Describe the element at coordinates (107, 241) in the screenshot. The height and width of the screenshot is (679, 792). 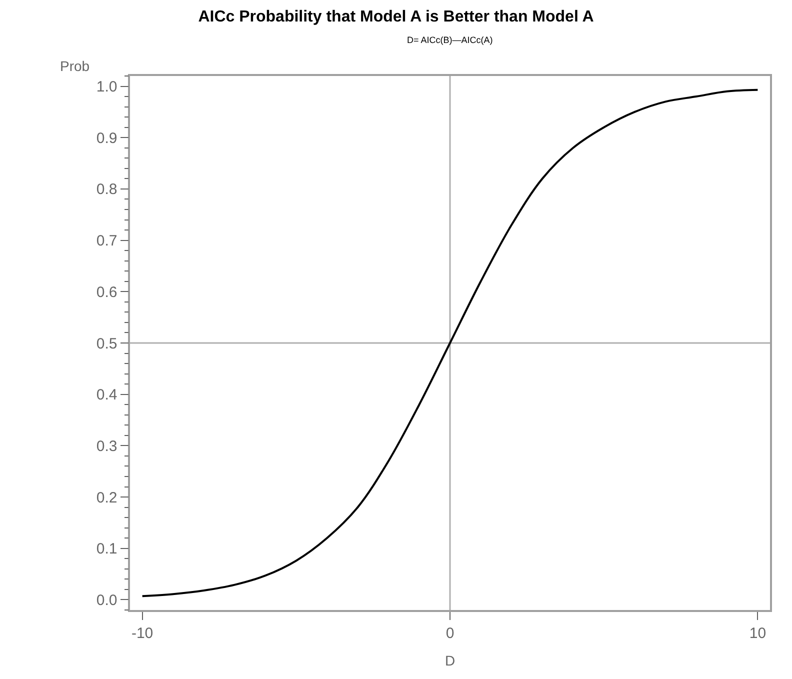
I see `y-tick-label: 0.7` at that location.